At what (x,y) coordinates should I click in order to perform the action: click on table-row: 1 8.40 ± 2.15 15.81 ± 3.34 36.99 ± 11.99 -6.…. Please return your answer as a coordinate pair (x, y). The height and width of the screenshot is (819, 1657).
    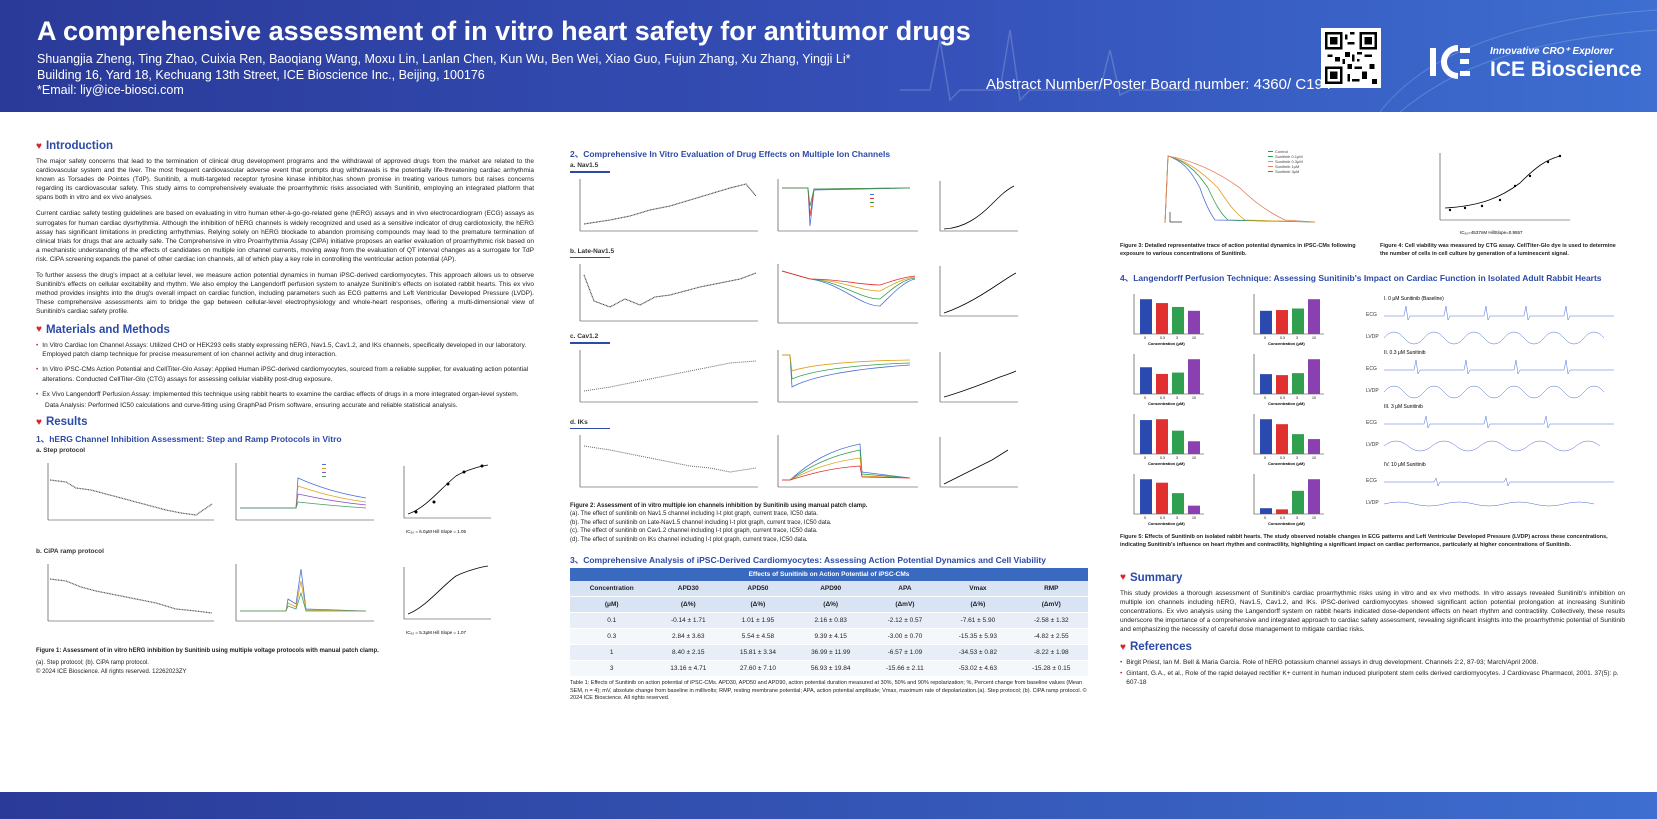
    Looking at the image, I should click on (829, 652).